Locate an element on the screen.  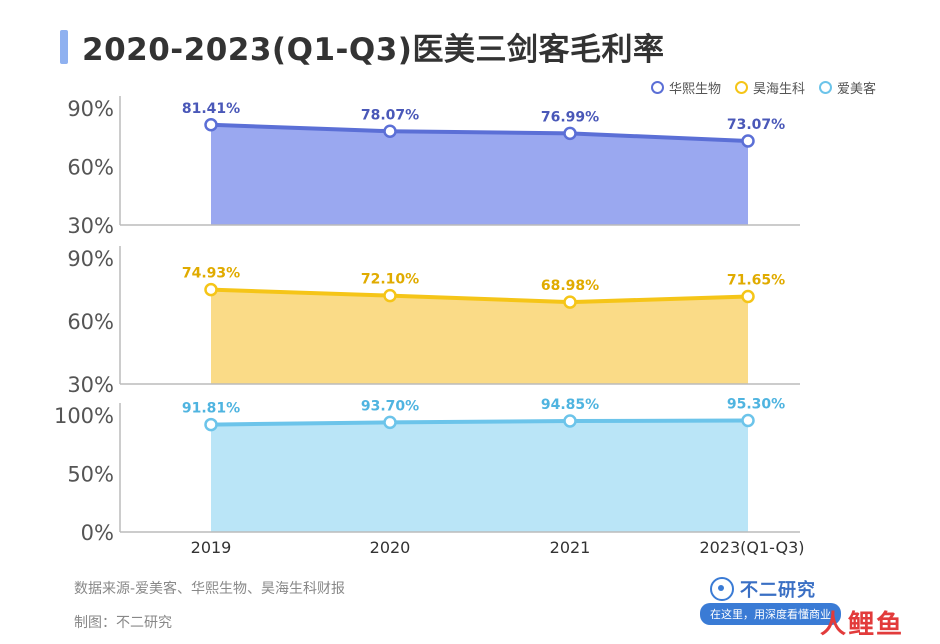
legend-item-aimeike: 爱美客 is located at coordinates (847, 87).